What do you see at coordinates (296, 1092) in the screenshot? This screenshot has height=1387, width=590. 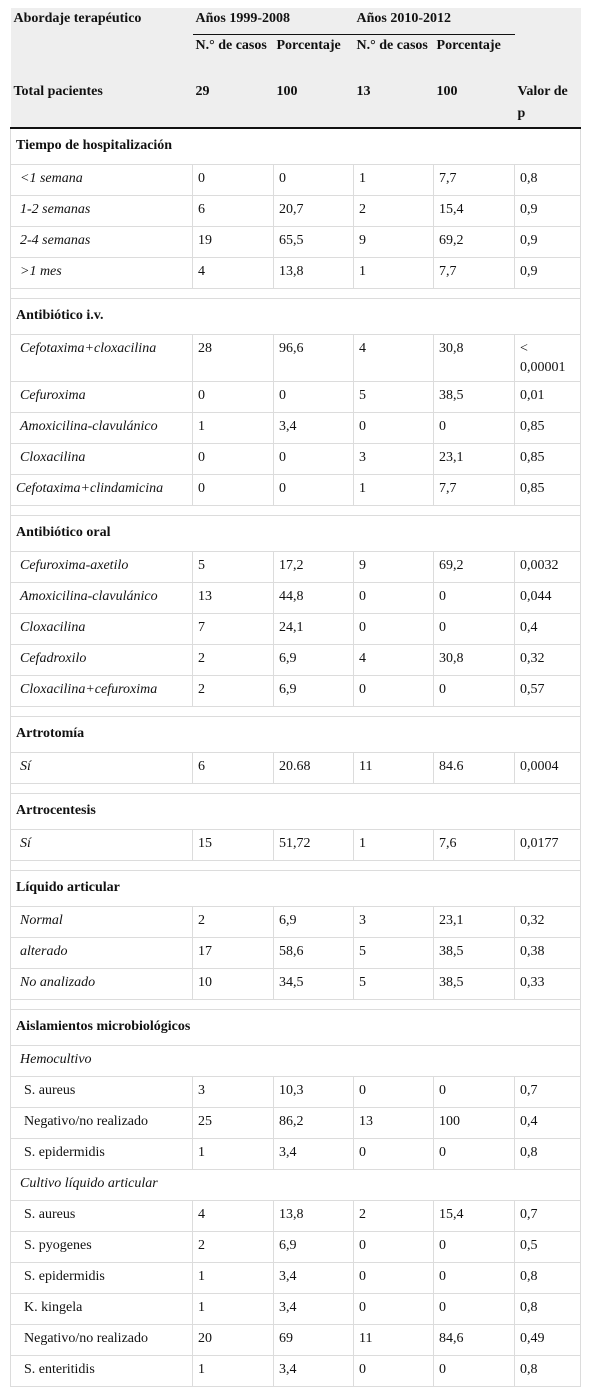 I see `table-row: S. aureus 3 10,3 0 0 0,7` at bounding box center [296, 1092].